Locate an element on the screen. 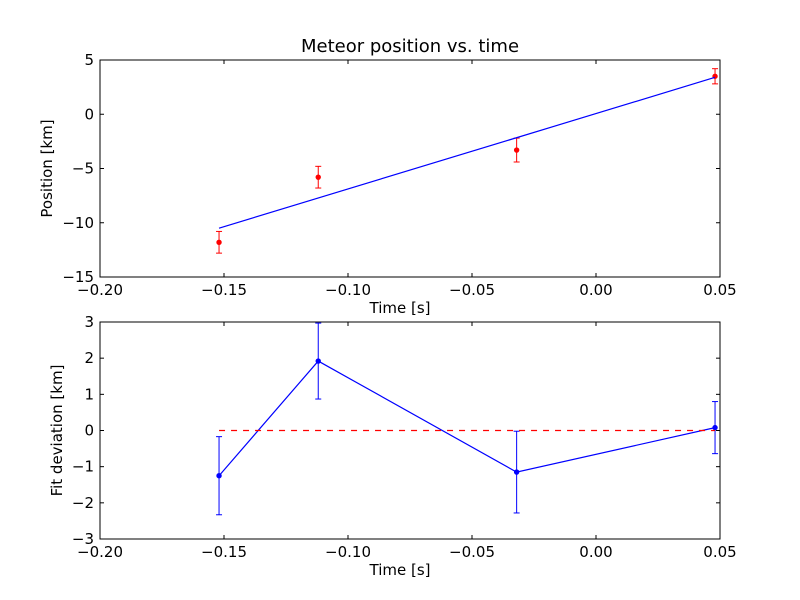 Image resolution: width=800 pixels, height=600 pixels. chart-title: Meteor position vs. time is located at coordinates (410, 46).